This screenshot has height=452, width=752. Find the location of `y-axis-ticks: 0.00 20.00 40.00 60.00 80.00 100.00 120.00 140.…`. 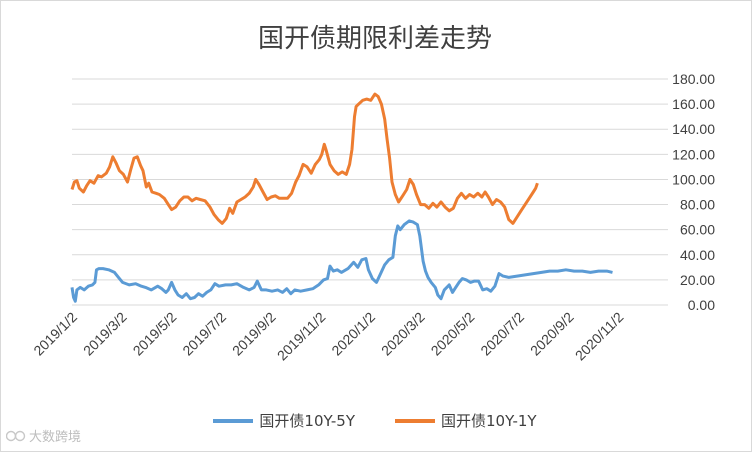

y-axis-ticks: 0.00 20.00 40.00 60.00 80.00 100.00 120.00 140.… is located at coordinates (693, 192).